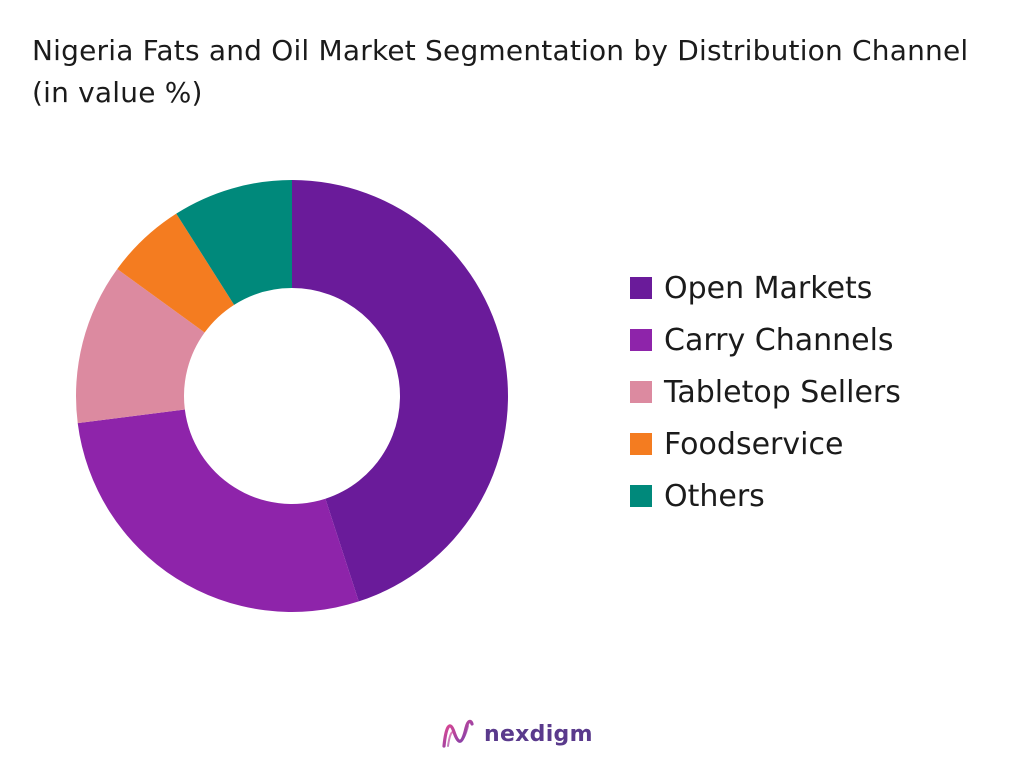  What do you see at coordinates (765, 496) in the screenshot?
I see `legend-item-others: Others` at bounding box center [765, 496].